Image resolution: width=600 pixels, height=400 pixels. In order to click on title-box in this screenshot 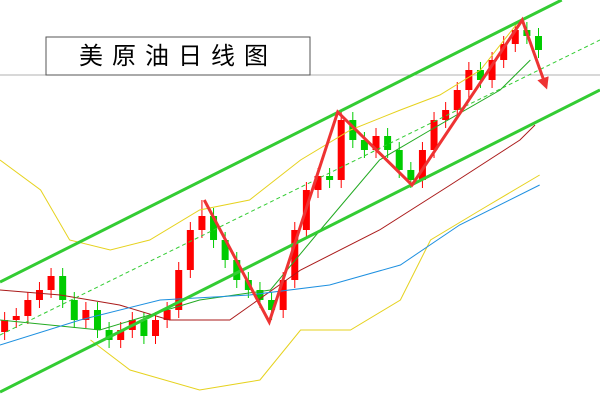, I will do `click(178, 56)`.